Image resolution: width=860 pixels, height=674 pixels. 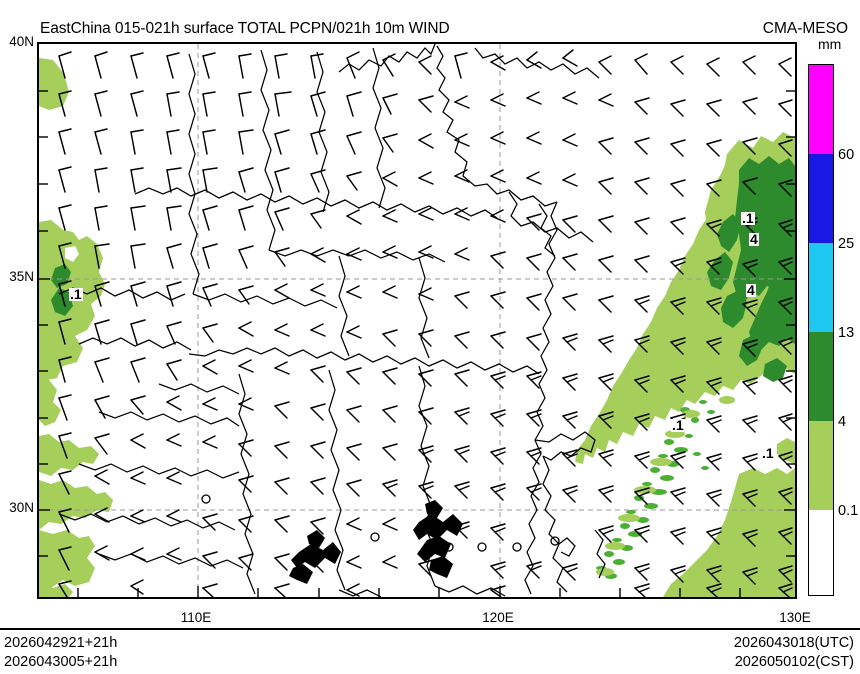 What do you see at coordinates (665, 486) in the screenshot?
I see `precip-speckle-light` at bounding box center [665, 486].